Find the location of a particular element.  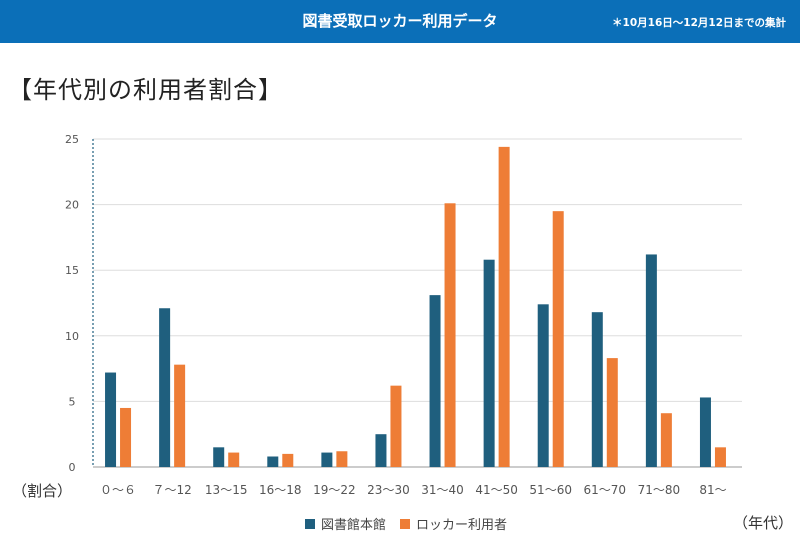

page-title: 図書受取ロッカー利用データ is located at coordinates (400, 21).